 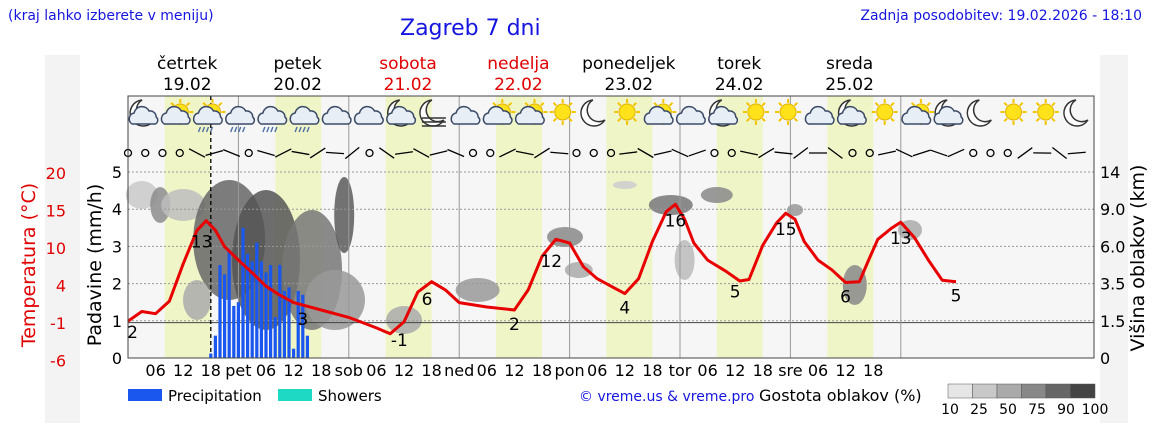 I want to click on temperature-label: 5, so click(x=956, y=297).